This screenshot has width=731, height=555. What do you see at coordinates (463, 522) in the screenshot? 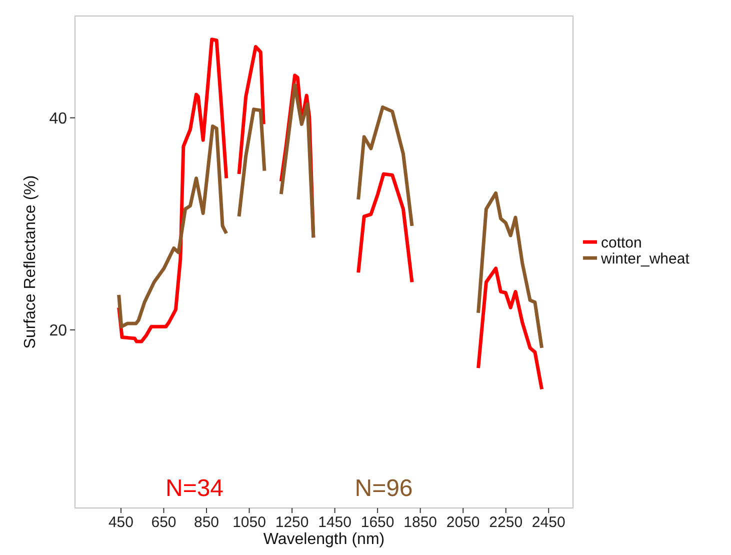
I see `x-tick-label: 2050` at bounding box center [463, 522].